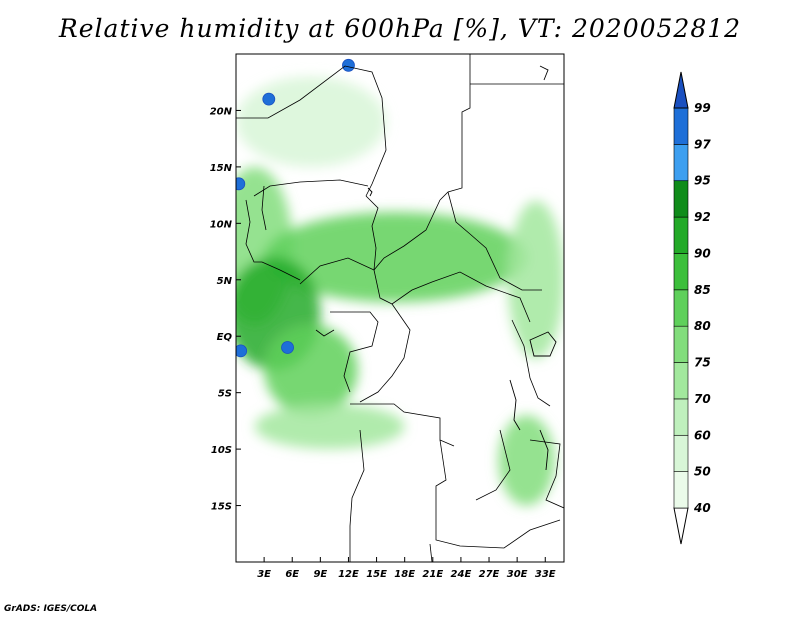 The image size is (800, 618). I want to click on colorbar-label: 50, so click(702, 472).